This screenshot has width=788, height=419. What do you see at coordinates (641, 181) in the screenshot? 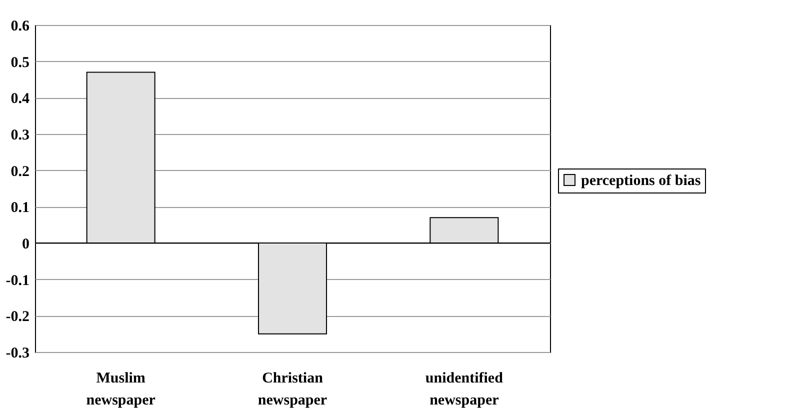
I see `legend-label: perceptions of bias` at bounding box center [641, 181].